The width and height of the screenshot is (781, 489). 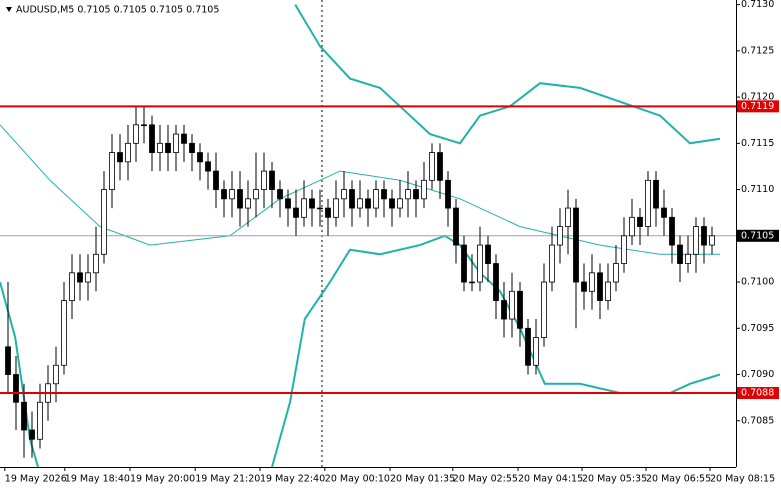 I want to click on x-tick-label: 19 May 2026, so click(x=36, y=479).